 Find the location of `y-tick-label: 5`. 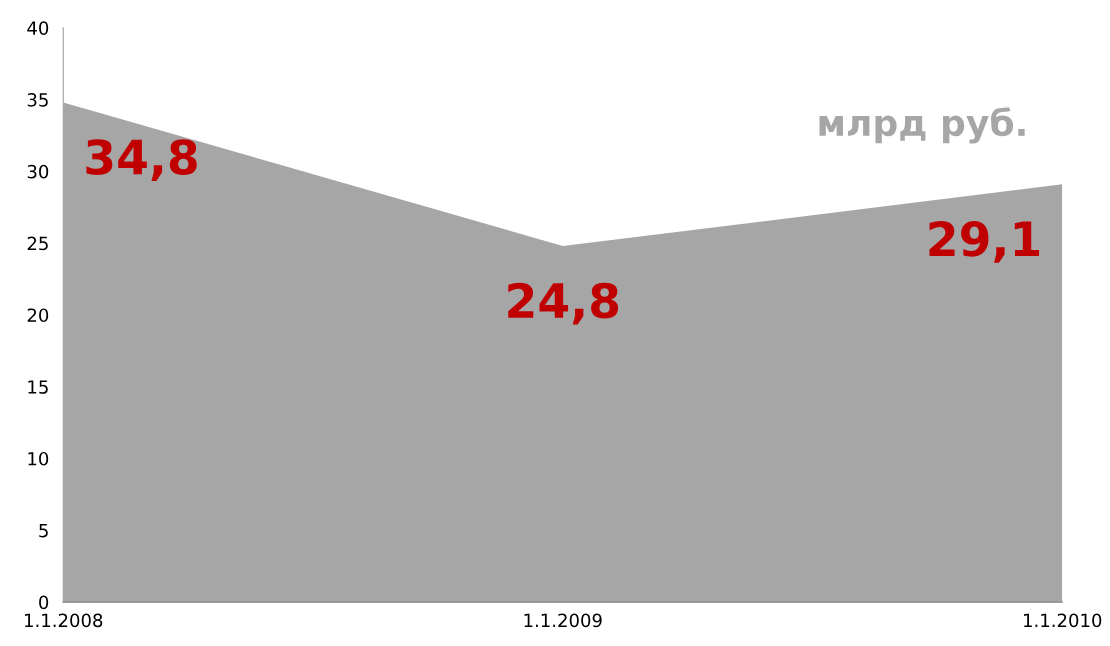

y-tick-label: 5 is located at coordinates (43, 530).